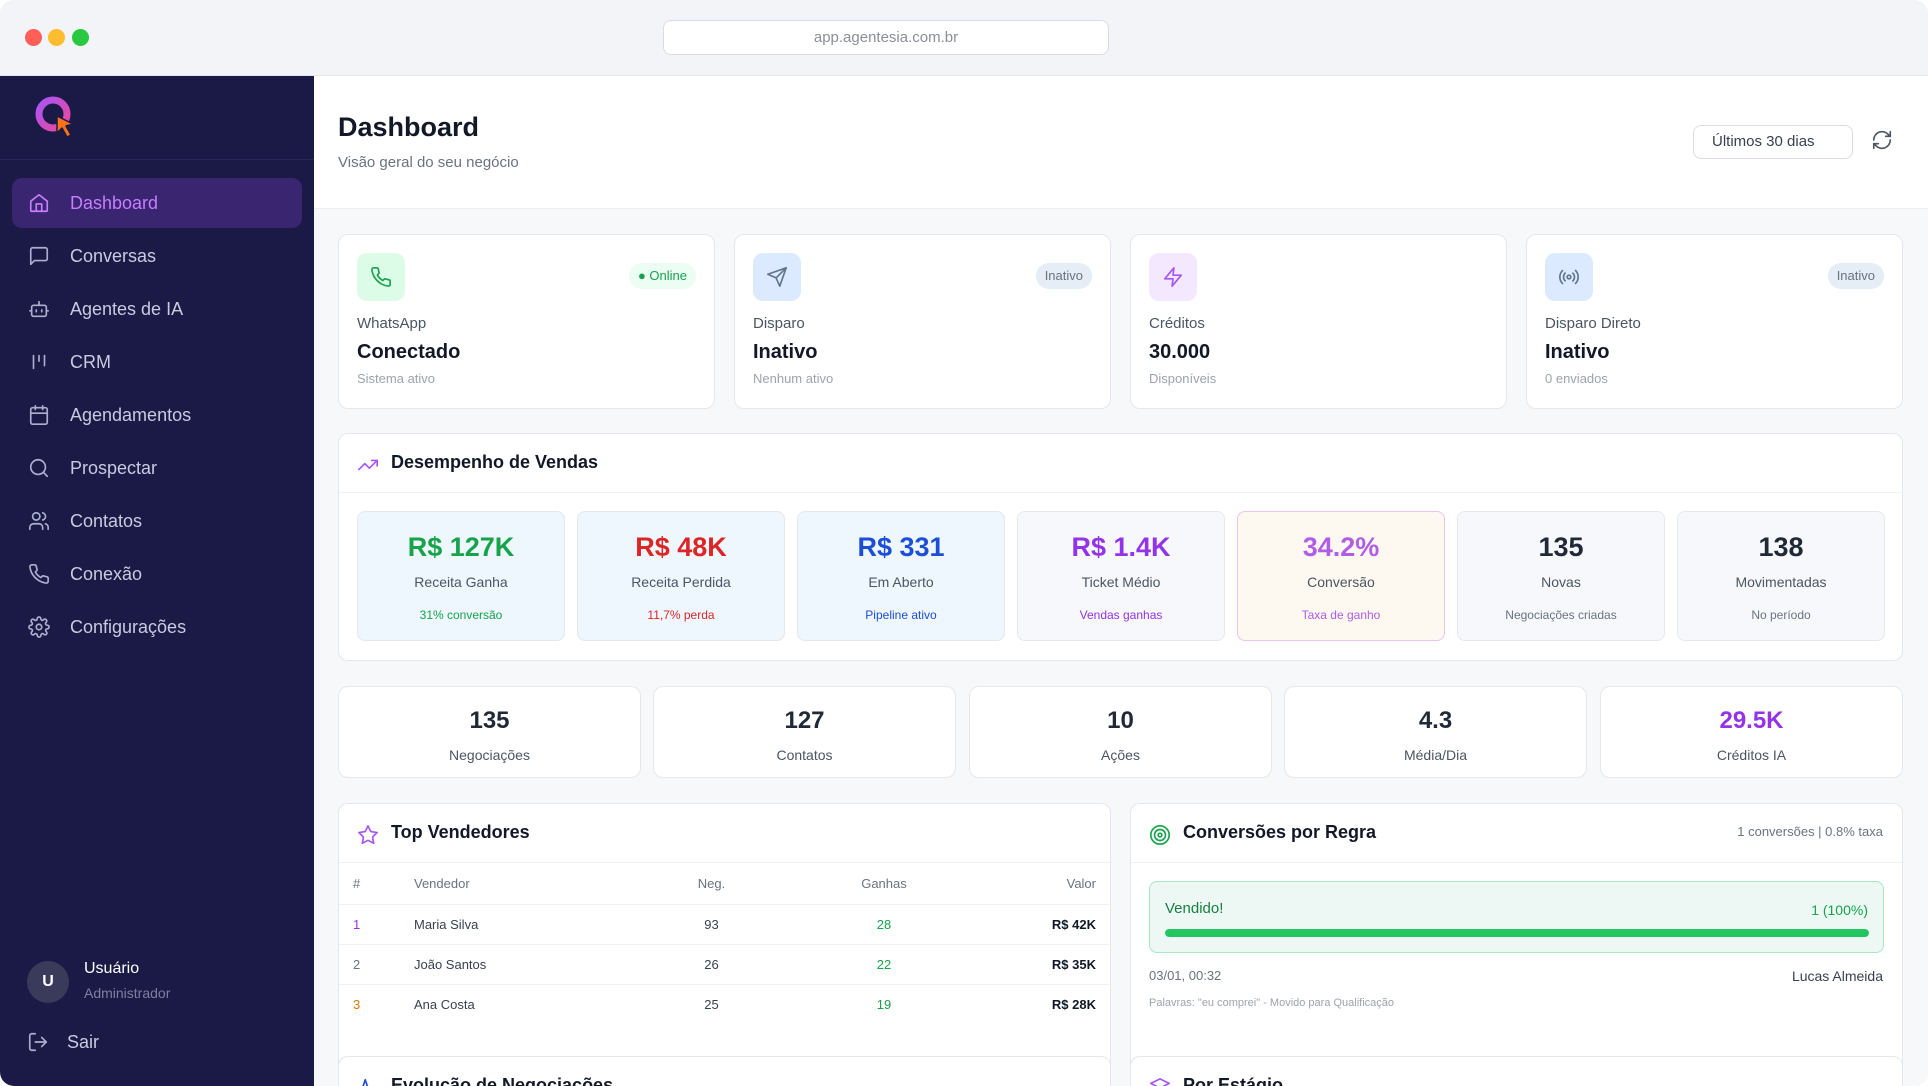 The width and height of the screenshot is (1928, 1086). I want to click on sidebar-item-crm: CRM, so click(157, 362).